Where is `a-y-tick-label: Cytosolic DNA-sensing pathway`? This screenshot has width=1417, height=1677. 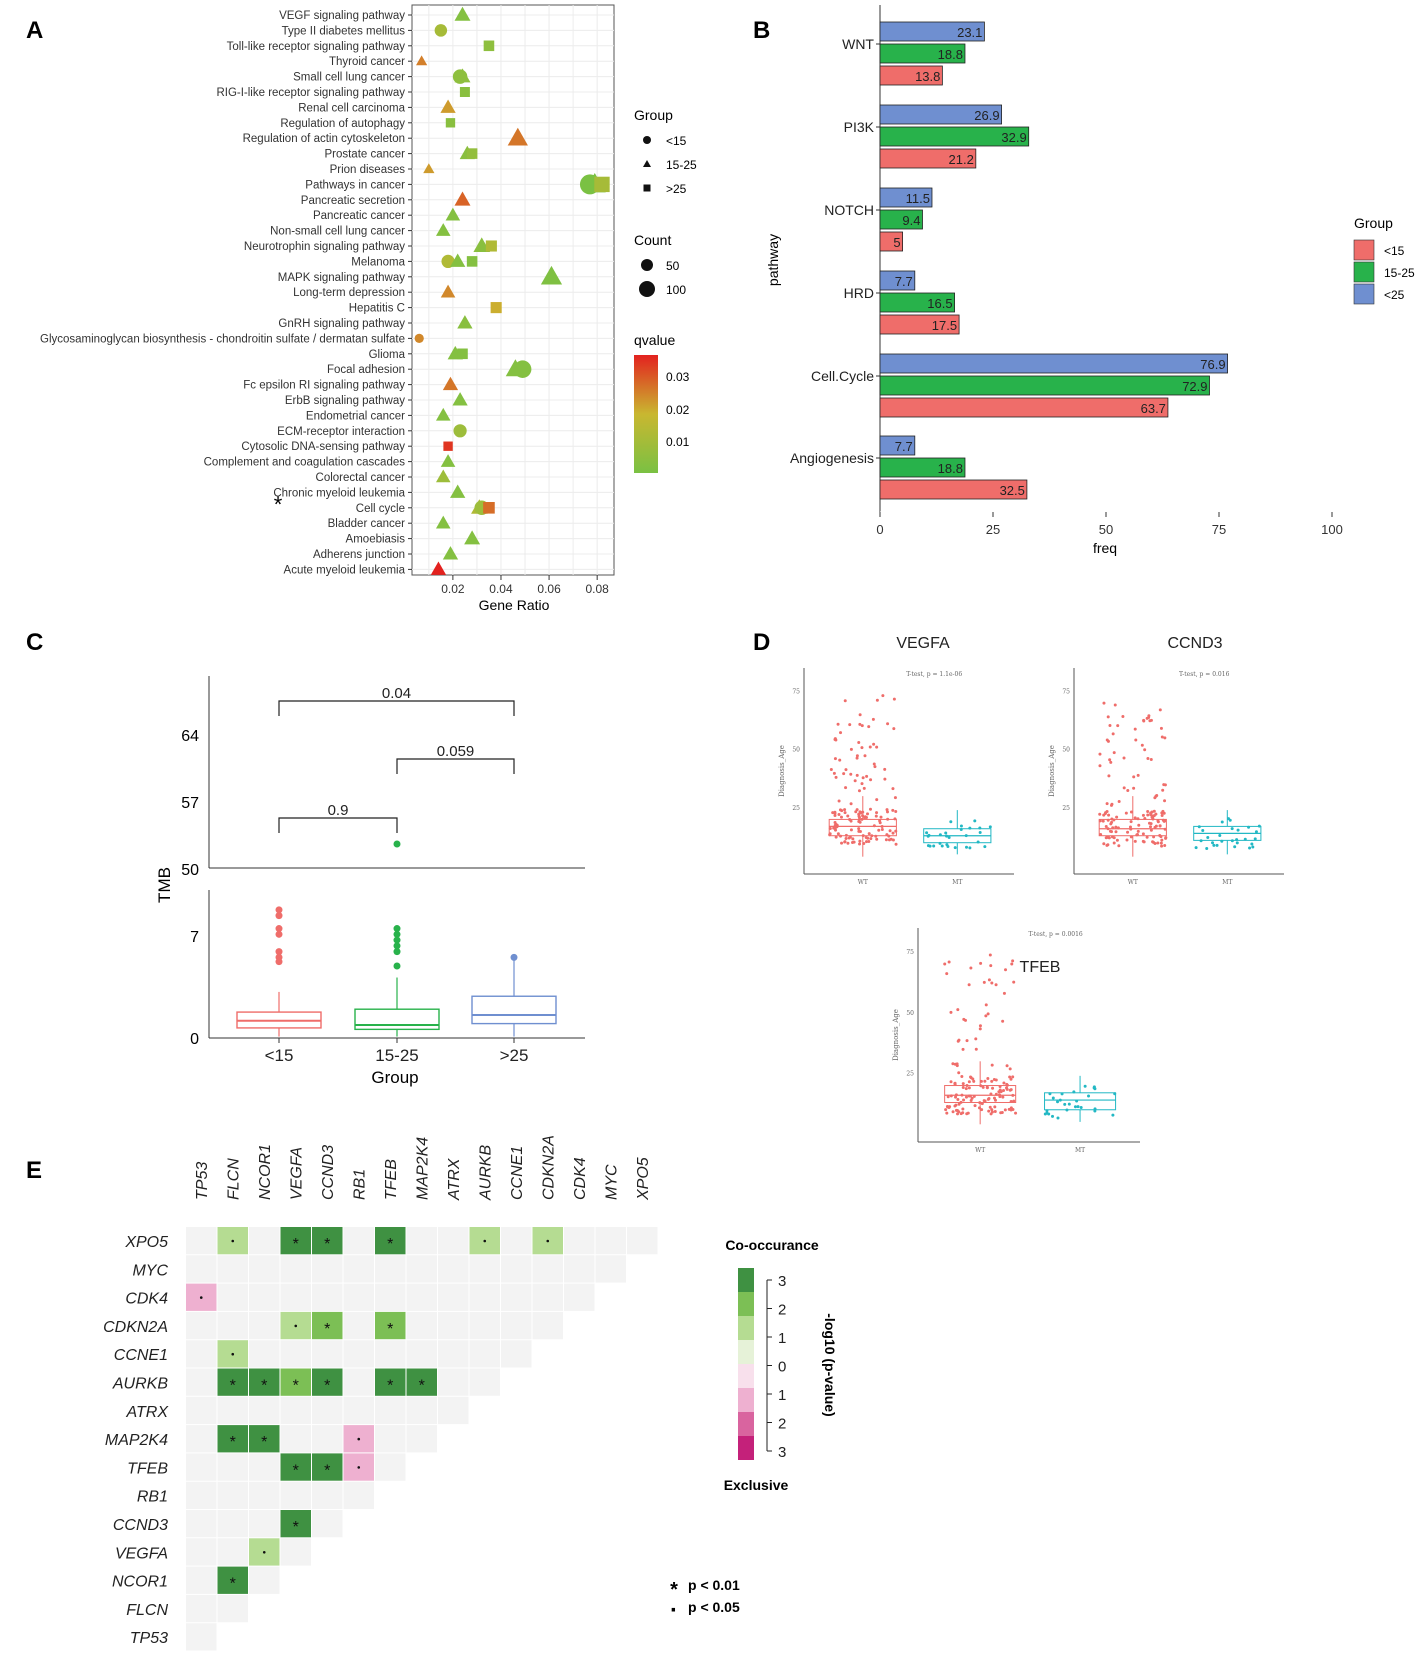
a-y-tick-label: Cytosolic DNA-sensing pathway is located at coordinates (323, 447).